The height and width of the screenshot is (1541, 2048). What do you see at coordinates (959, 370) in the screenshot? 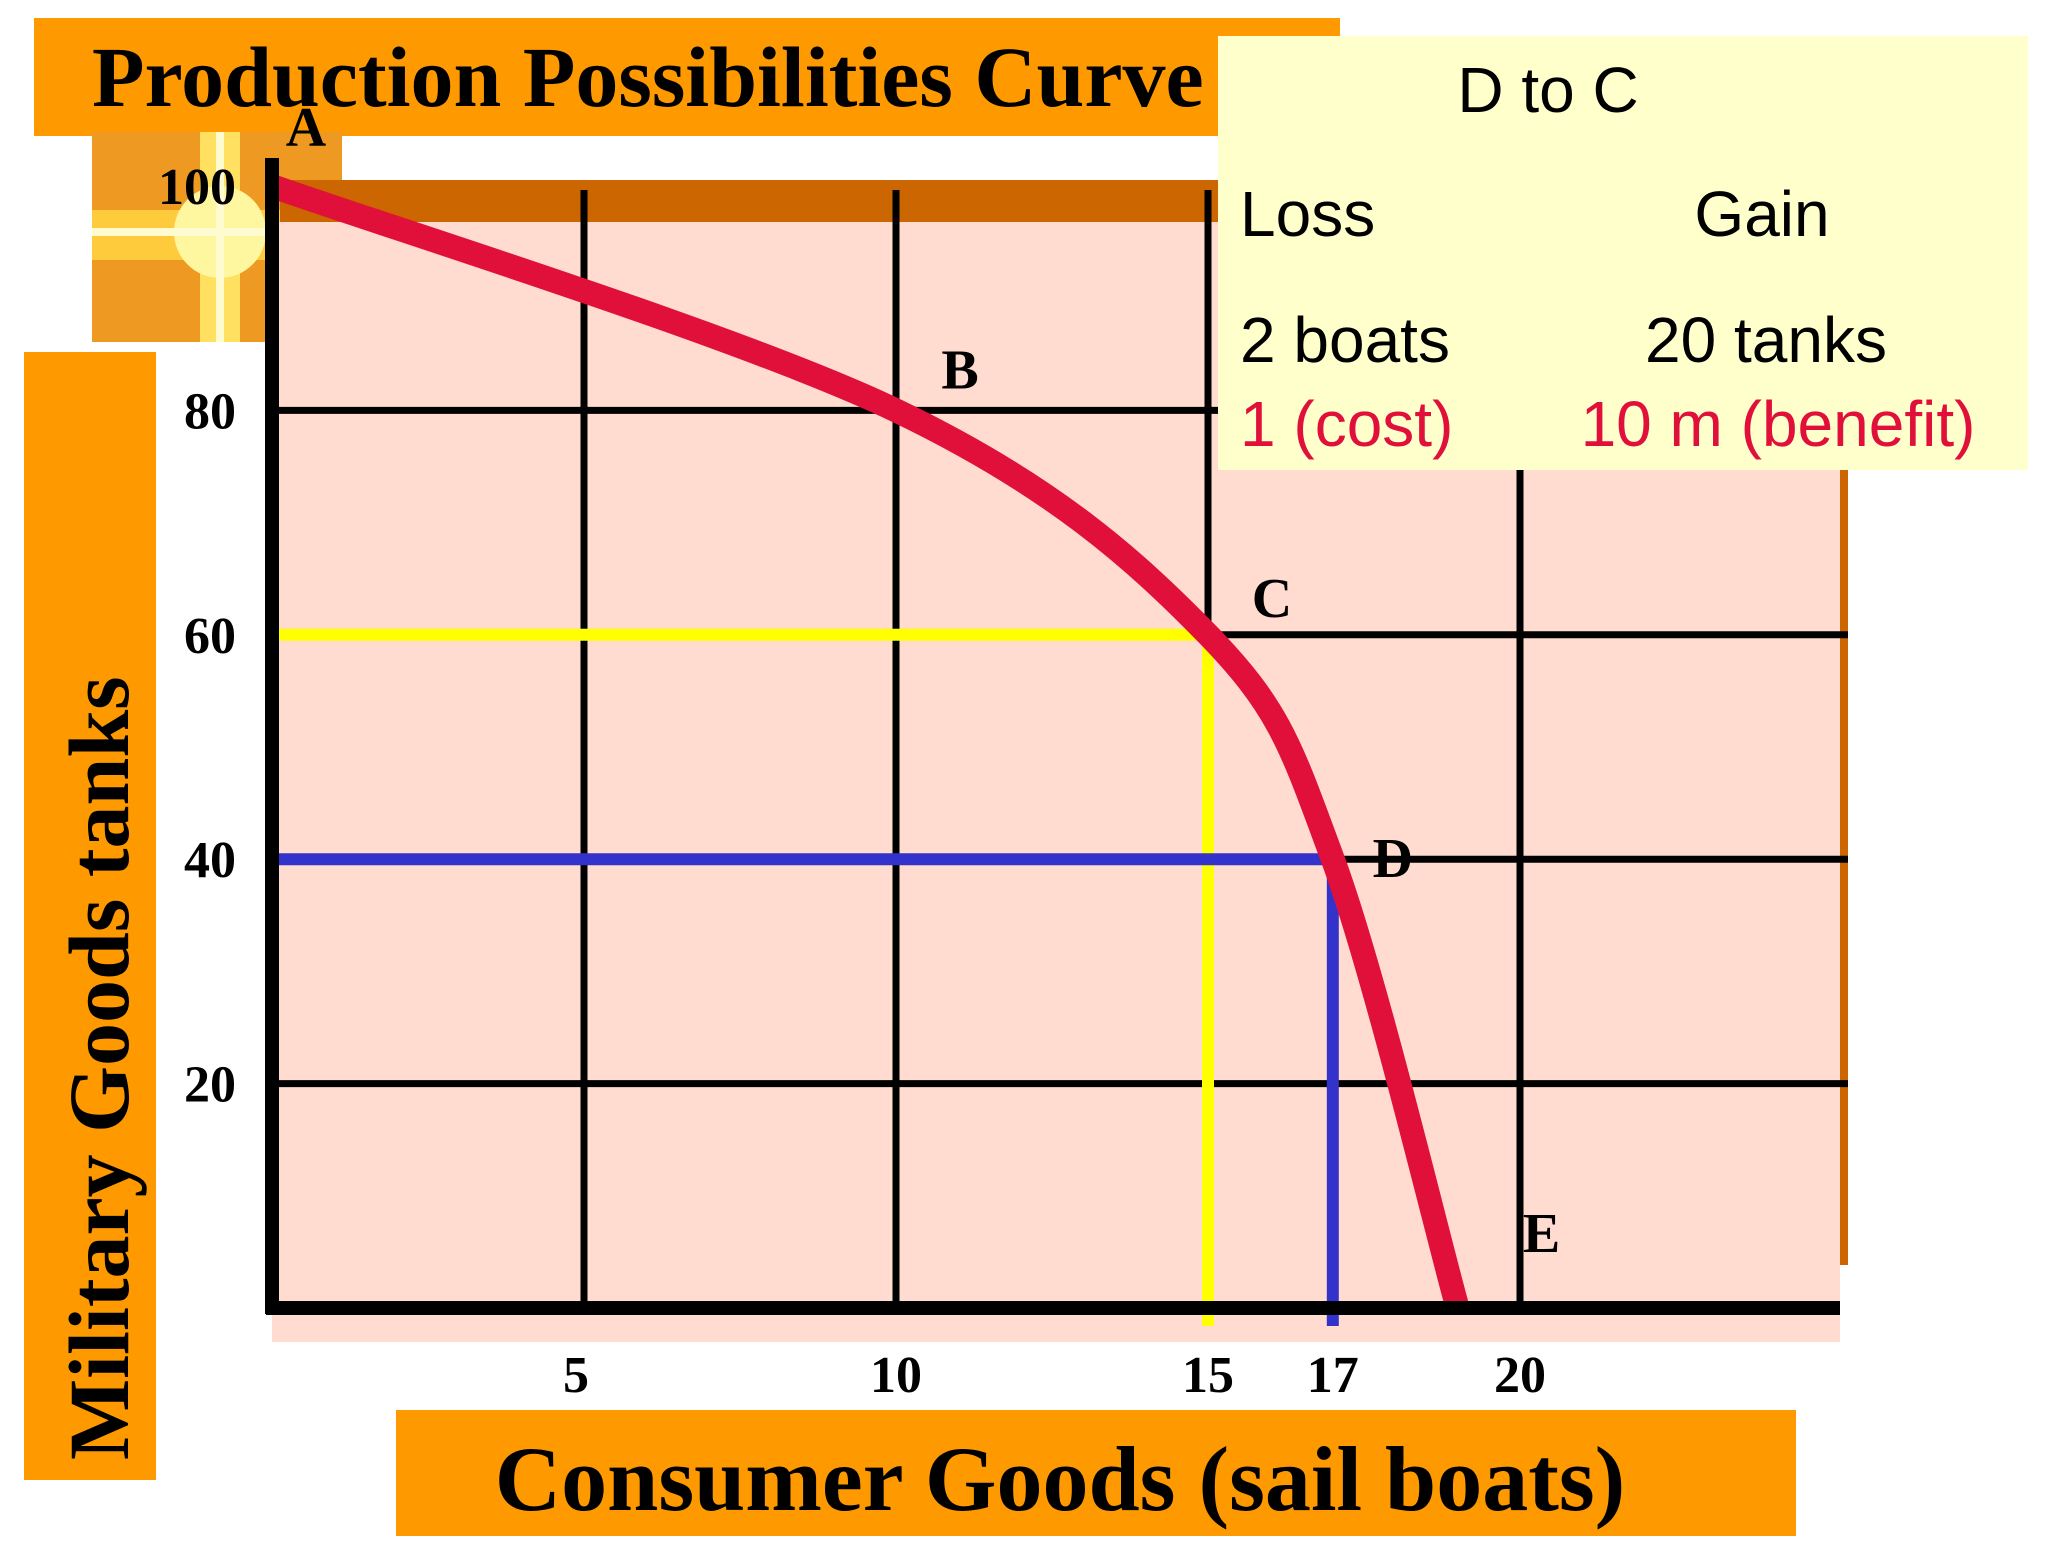
I see `point-label-B: B` at bounding box center [959, 370].